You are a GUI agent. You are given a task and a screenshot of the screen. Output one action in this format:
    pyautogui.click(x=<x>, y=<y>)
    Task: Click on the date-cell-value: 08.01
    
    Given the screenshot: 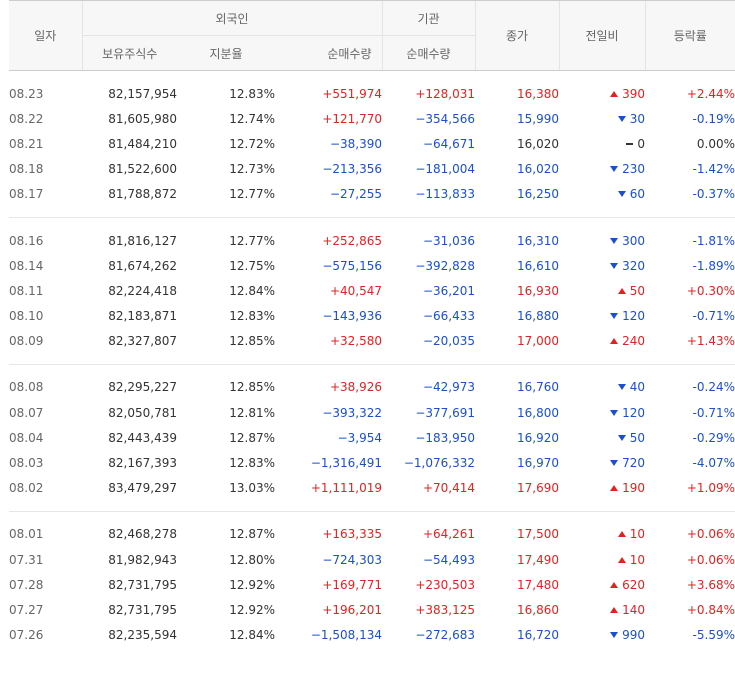 What is the action you would take?
    pyautogui.click(x=26, y=534)
    